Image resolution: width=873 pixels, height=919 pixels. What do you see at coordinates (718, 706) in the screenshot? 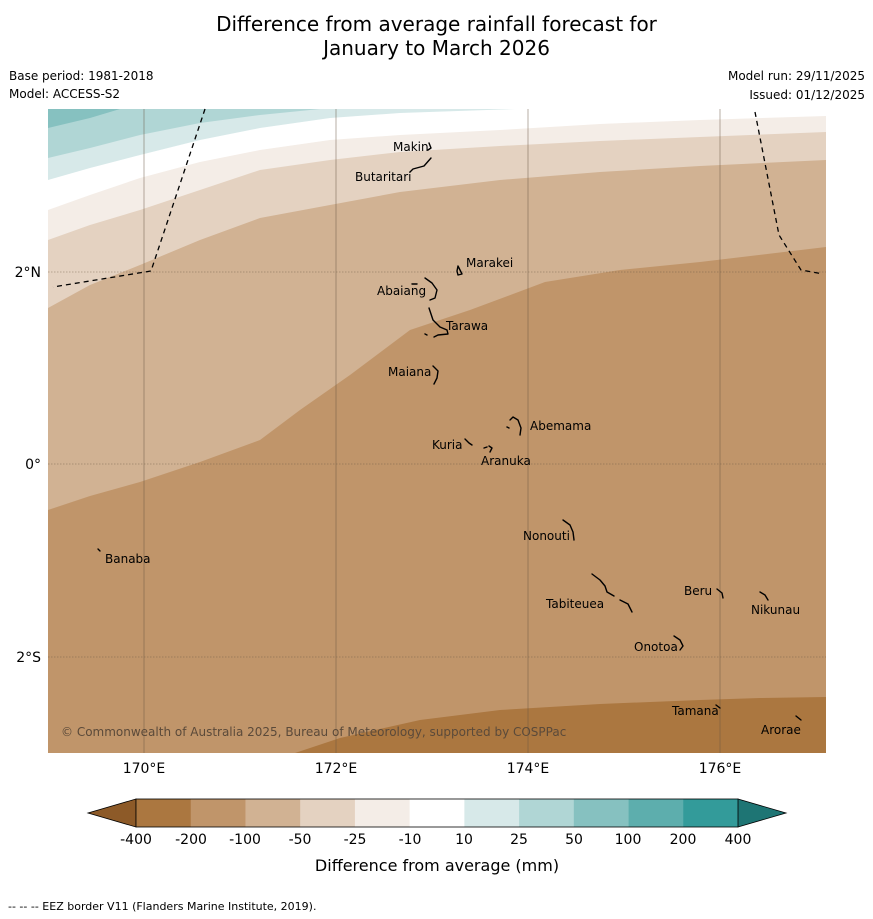
I see `island-tamana` at bounding box center [718, 706].